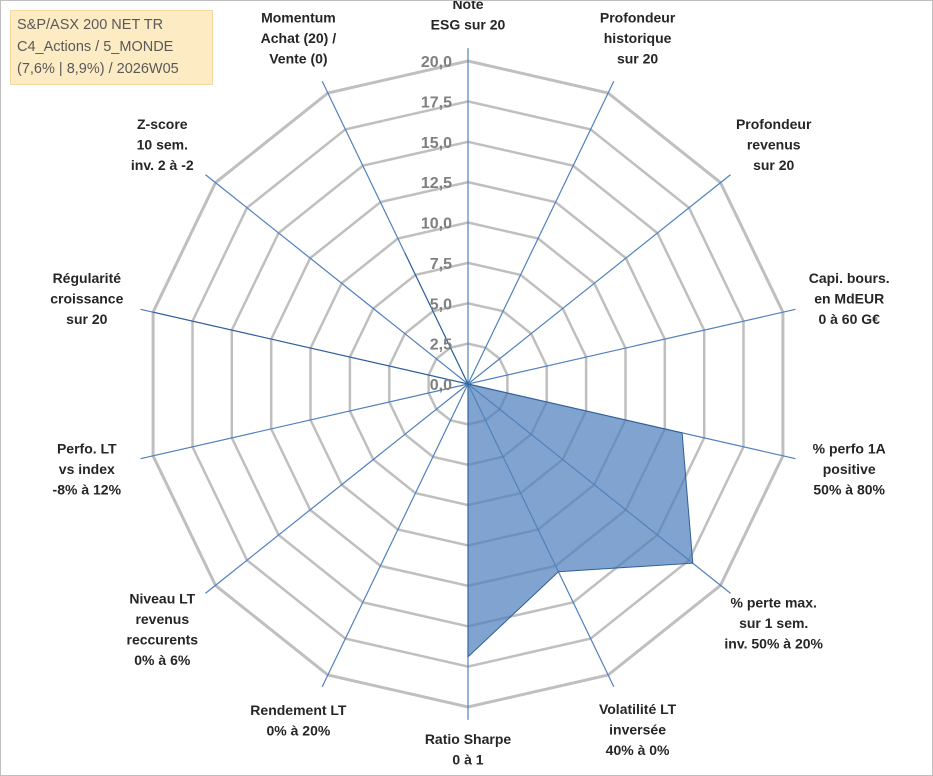 The width and height of the screenshot is (933, 776). Describe the element at coordinates (441, 264) in the screenshot. I see `tick-label: 7,5` at that location.